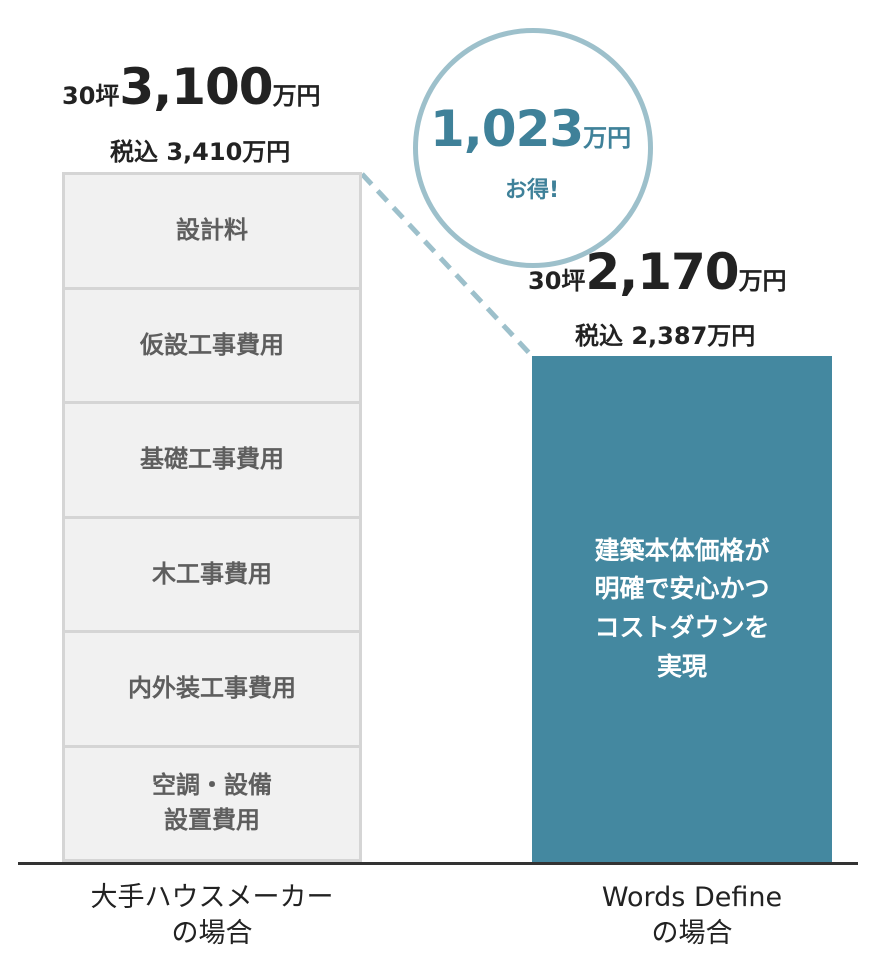 The image size is (885, 970). I want to click on category-label-major-maker: 大手ハウスメーカー の場合, so click(212, 916).